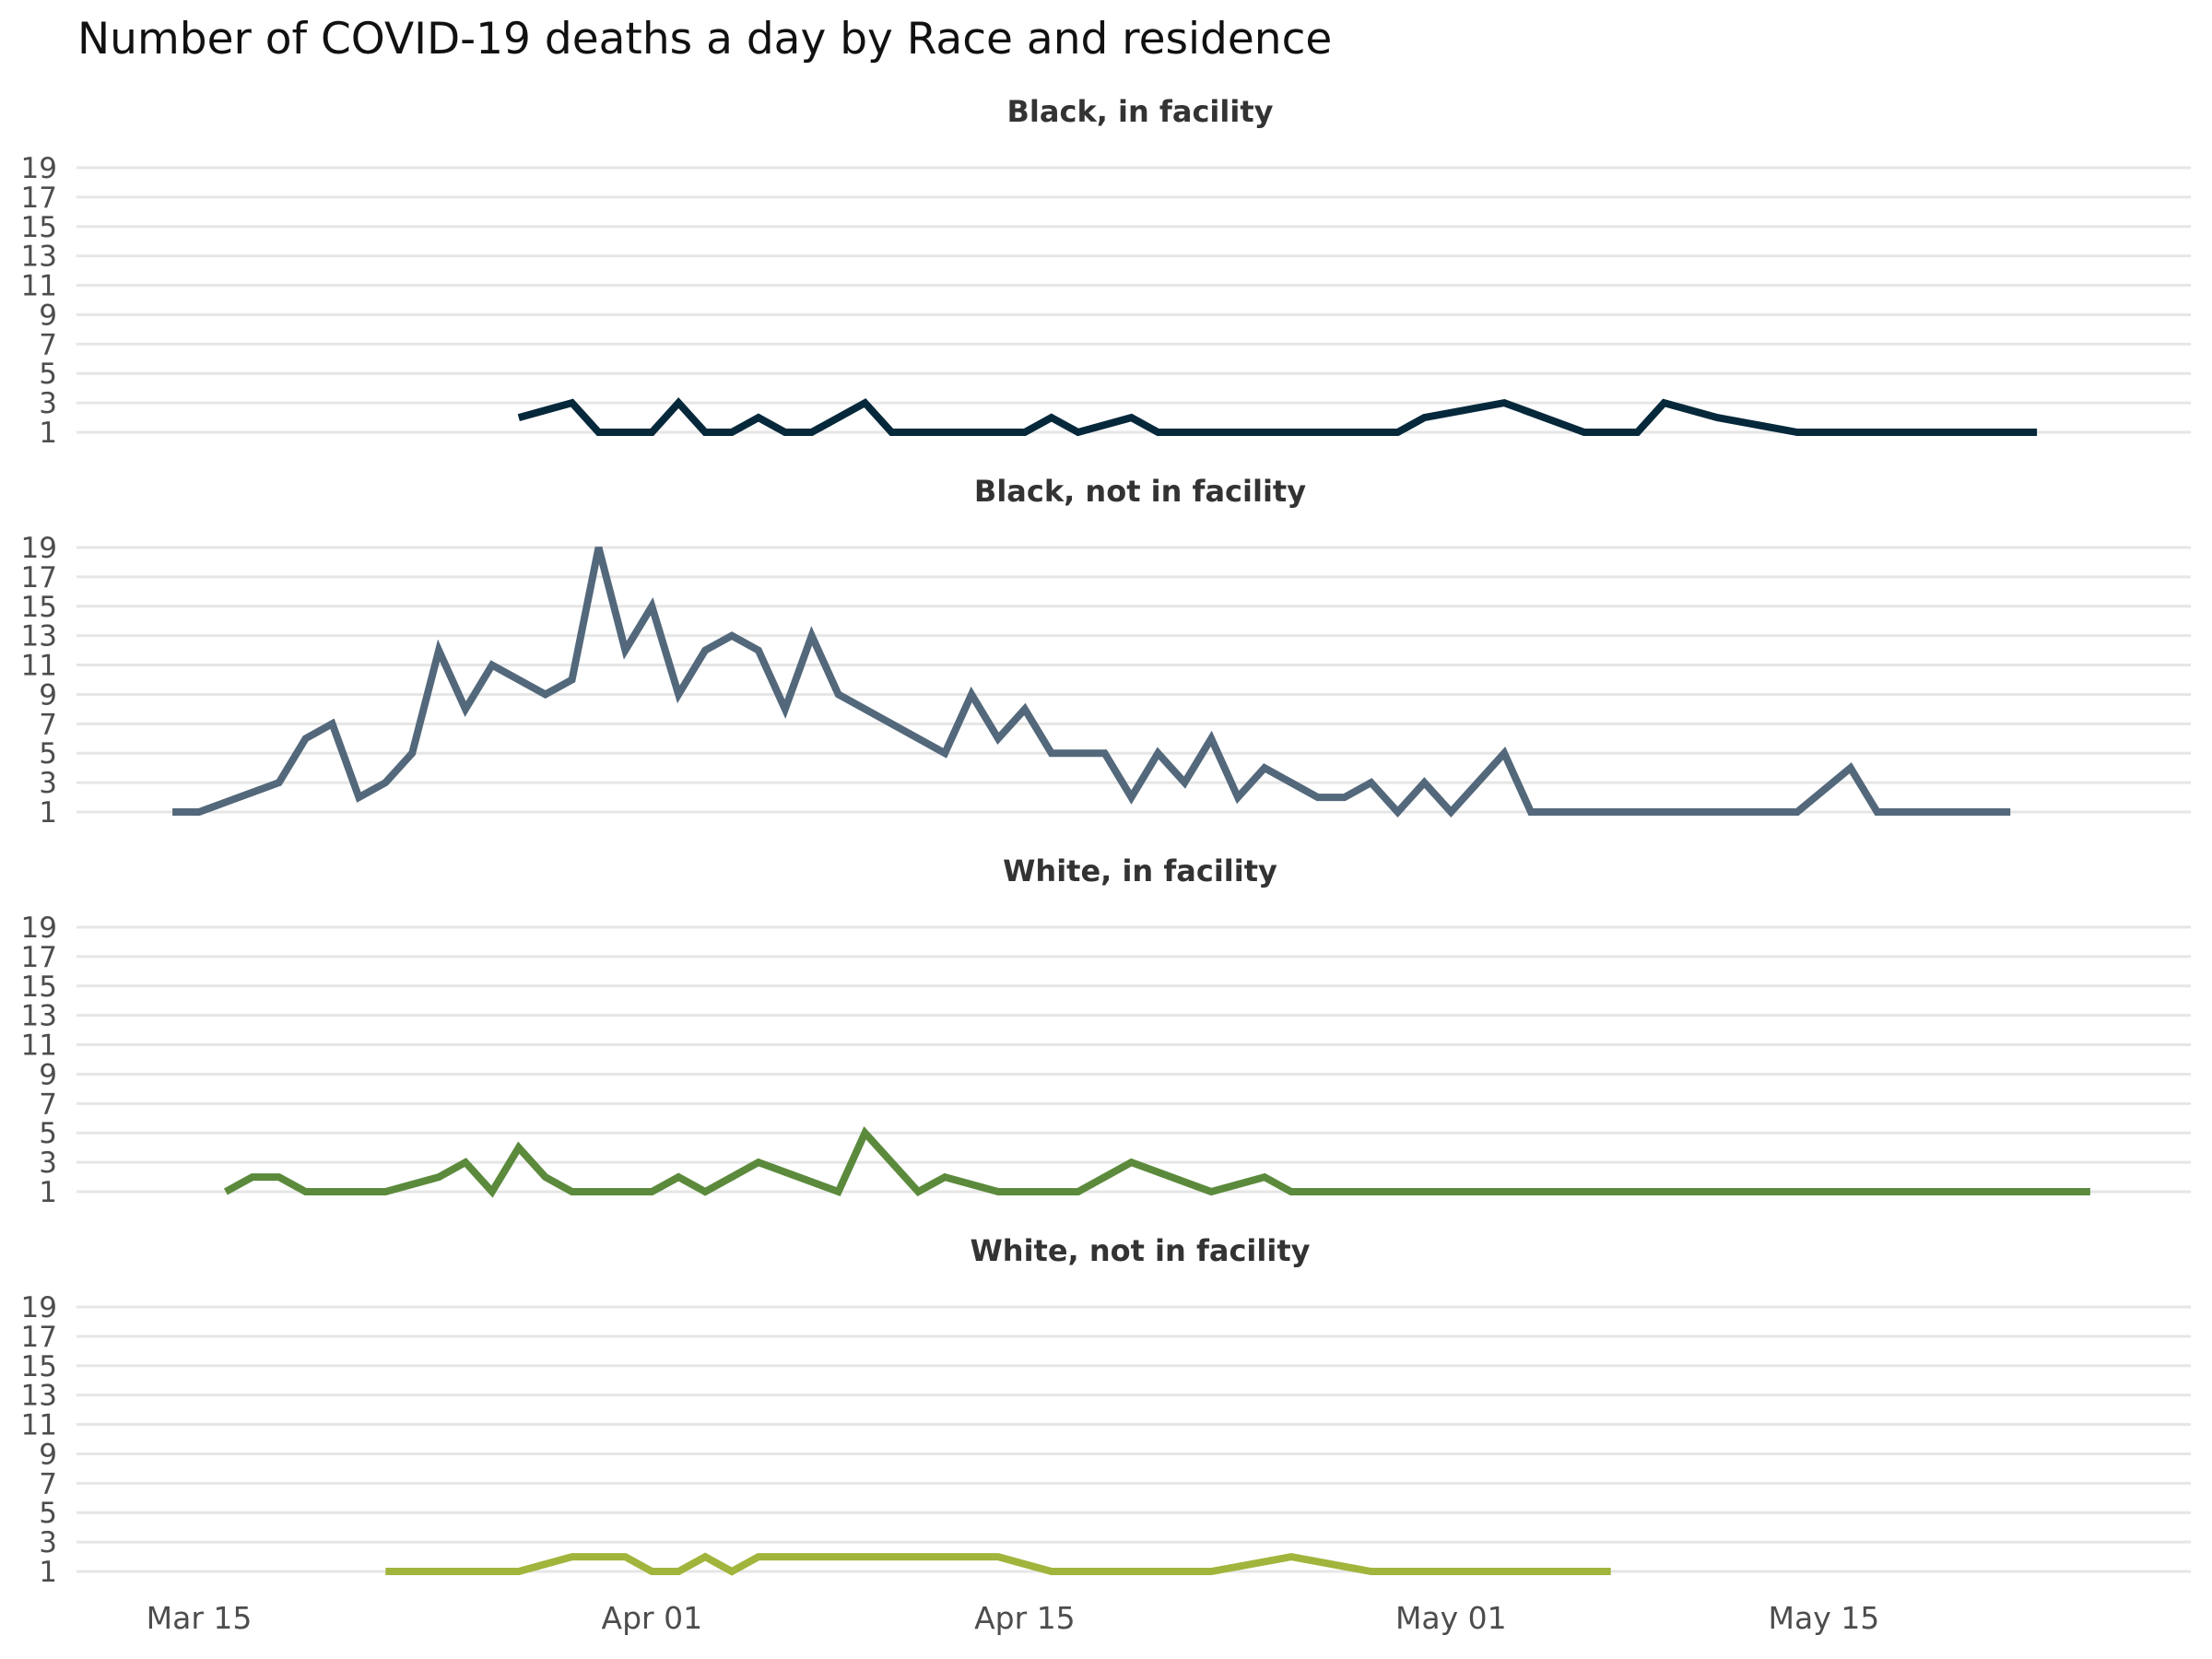  Describe the element at coordinates (1140, 491) in the screenshot. I see `panel-title: Black, not in facility` at that location.